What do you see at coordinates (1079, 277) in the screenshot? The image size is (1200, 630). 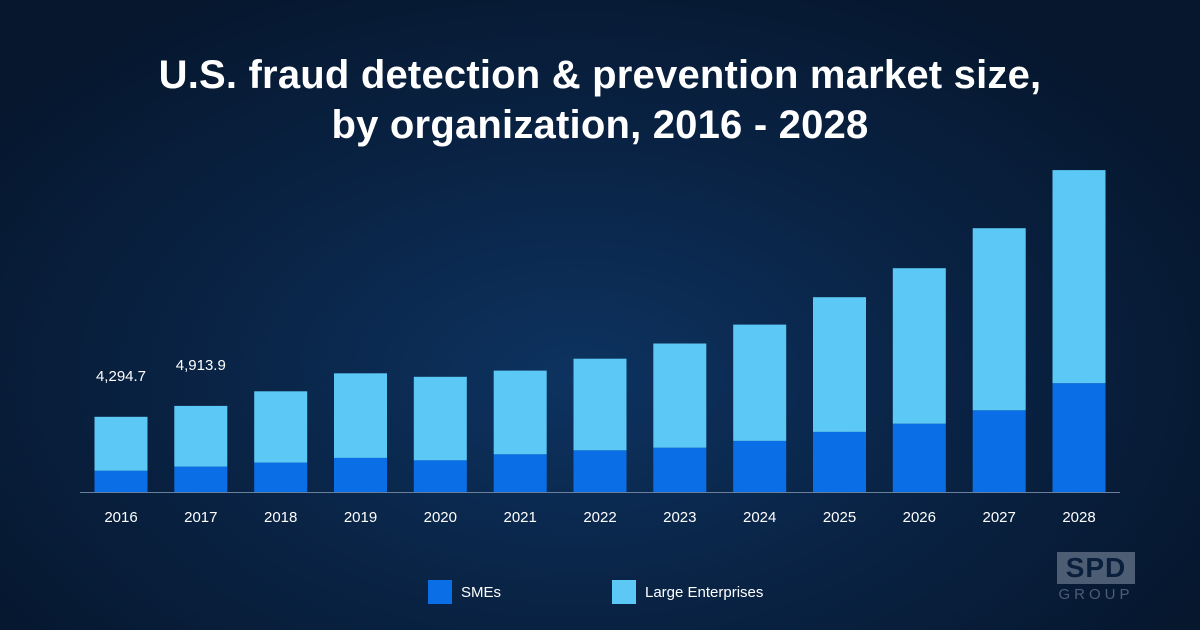 I see `bar-large-enterprises-2028` at bounding box center [1079, 277].